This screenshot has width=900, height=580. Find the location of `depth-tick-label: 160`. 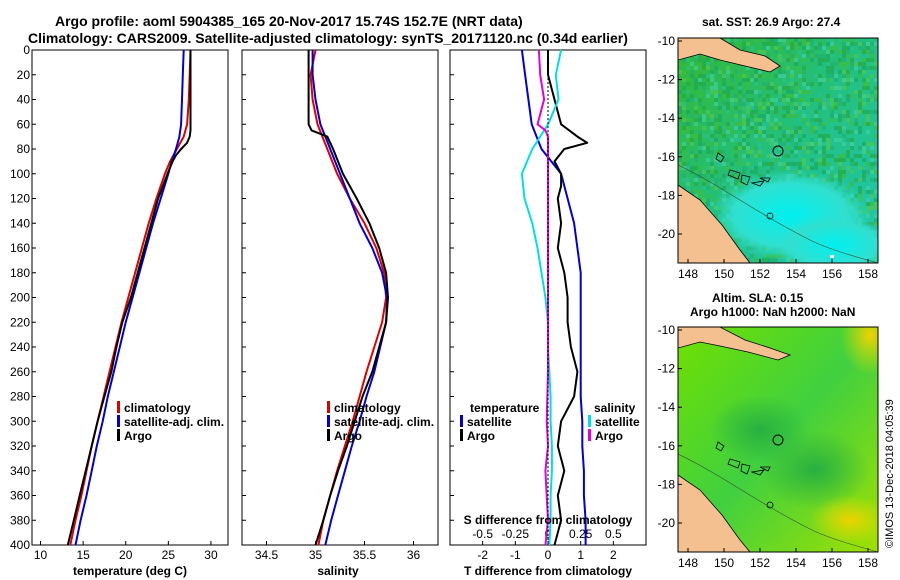

depth-tick-label: 160 is located at coordinates (20, 248).